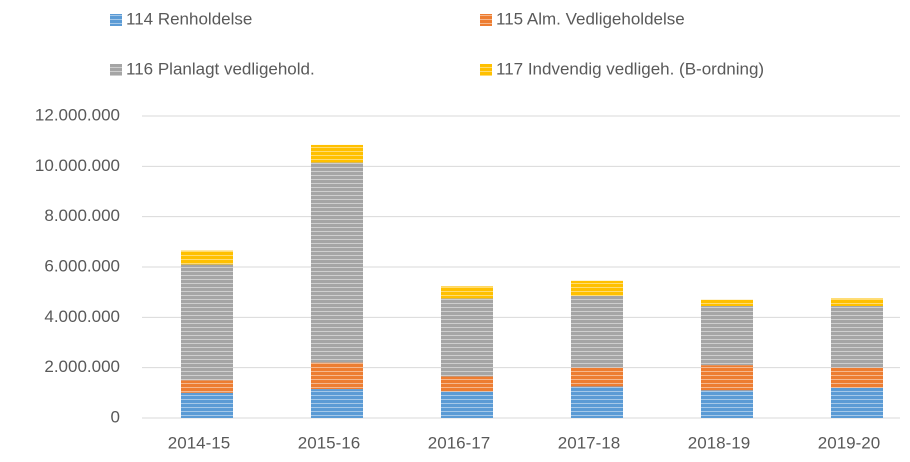  What do you see at coordinates (719, 442) in the screenshot?
I see `x-tick-label: 2018-19` at bounding box center [719, 442].